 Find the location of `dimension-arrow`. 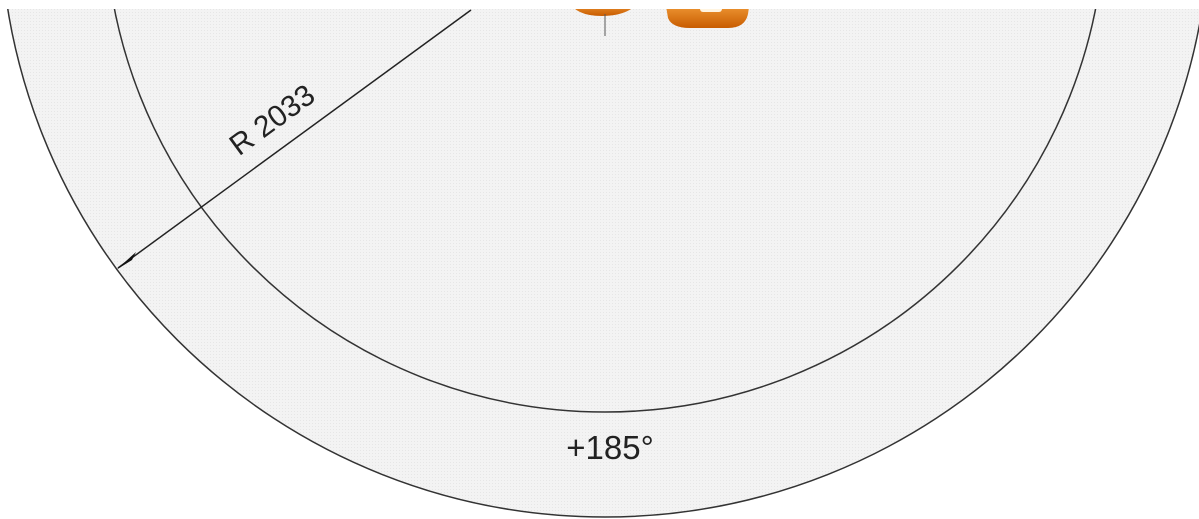

dimension-arrow is located at coordinates (126, 261).